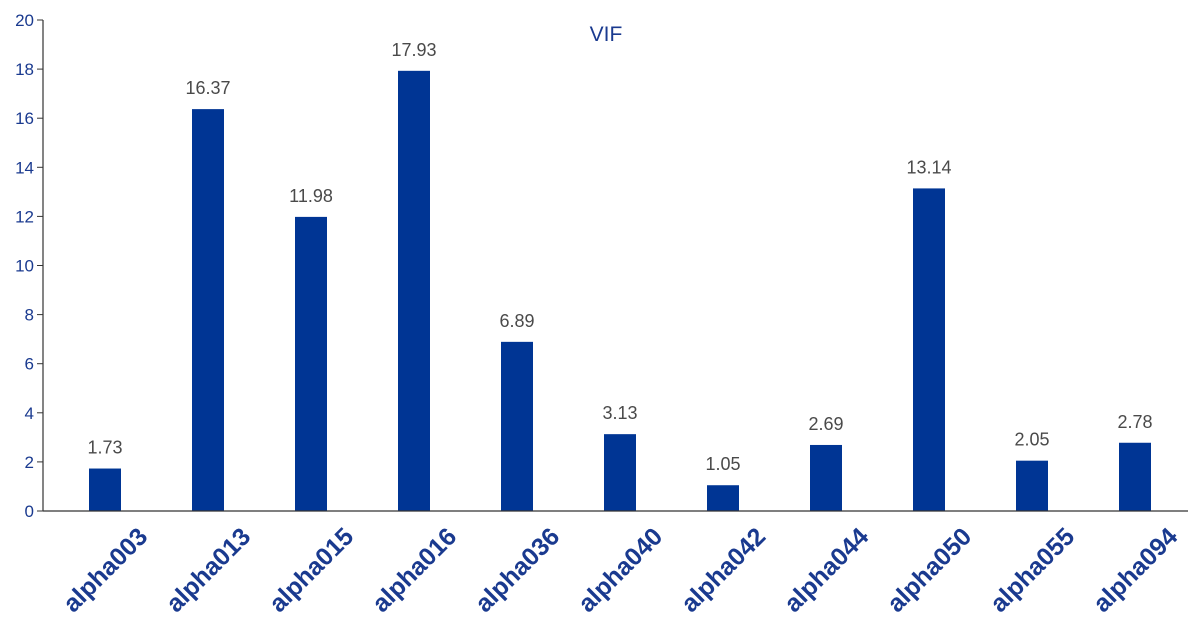 The height and width of the screenshot is (642, 1194). Describe the element at coordinates (413, 50) in the screenshot. I see `data-label-alpha016: 17.93` at that location.